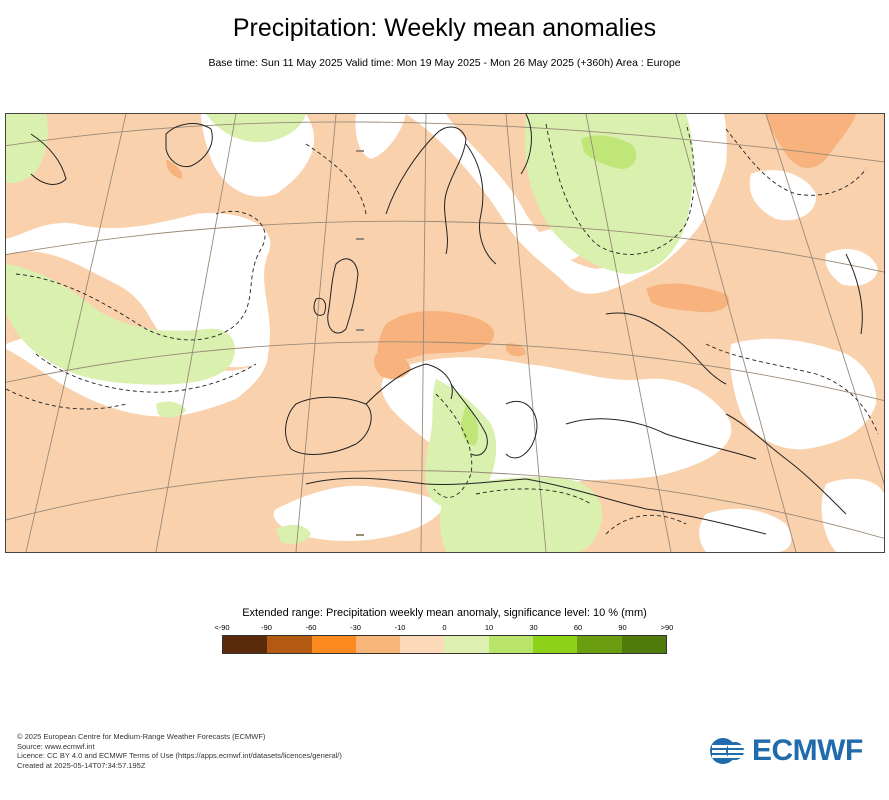 This screenshot has width=889, height=800. What do you see at coordinates (81, 765) in the screenshot?
I see `footer-created: Created at 2025-05-14T07:34:57.195Z` at bounding box center [81, 765].